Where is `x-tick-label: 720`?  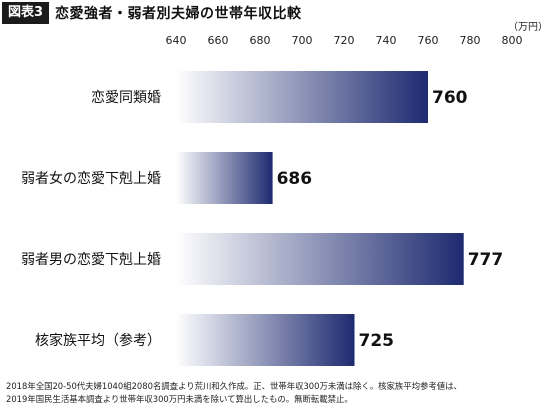 x-tick-label: 720 is located at coordinates (344, 40).